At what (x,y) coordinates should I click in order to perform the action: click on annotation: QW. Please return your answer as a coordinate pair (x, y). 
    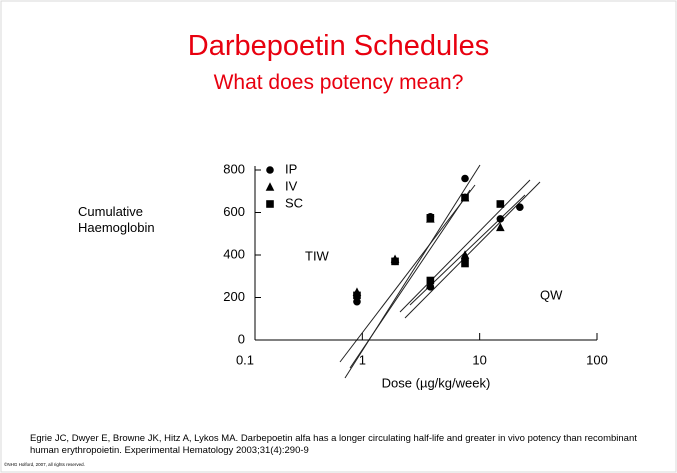
    Looking at the image, I should click on (551, 294).